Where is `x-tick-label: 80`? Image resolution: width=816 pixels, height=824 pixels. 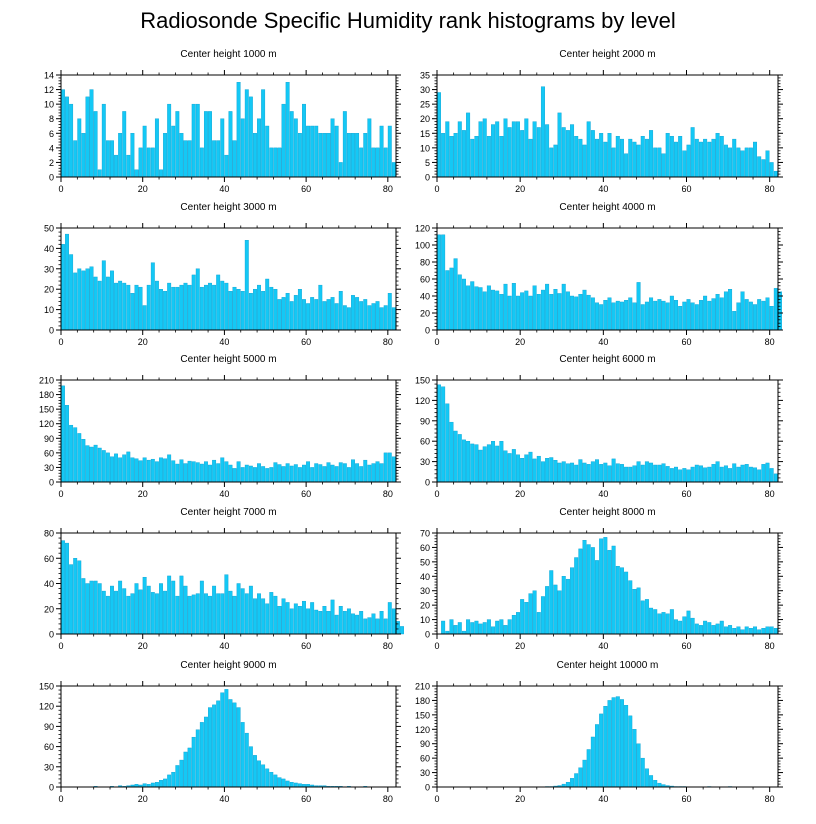 x-tick-label: 80 is located at coordinates (770, 342).